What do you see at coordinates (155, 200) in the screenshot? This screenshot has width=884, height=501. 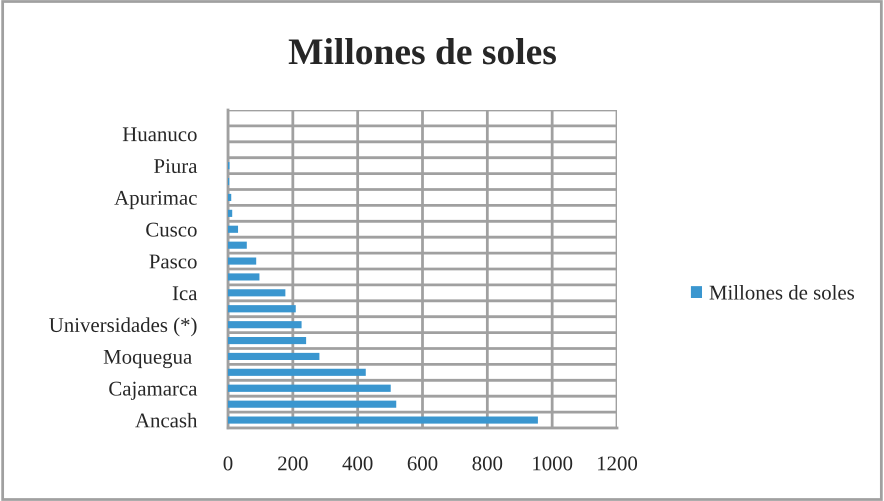 I see `y-tick-label: Apurimac` at bounding box center [155, 200].